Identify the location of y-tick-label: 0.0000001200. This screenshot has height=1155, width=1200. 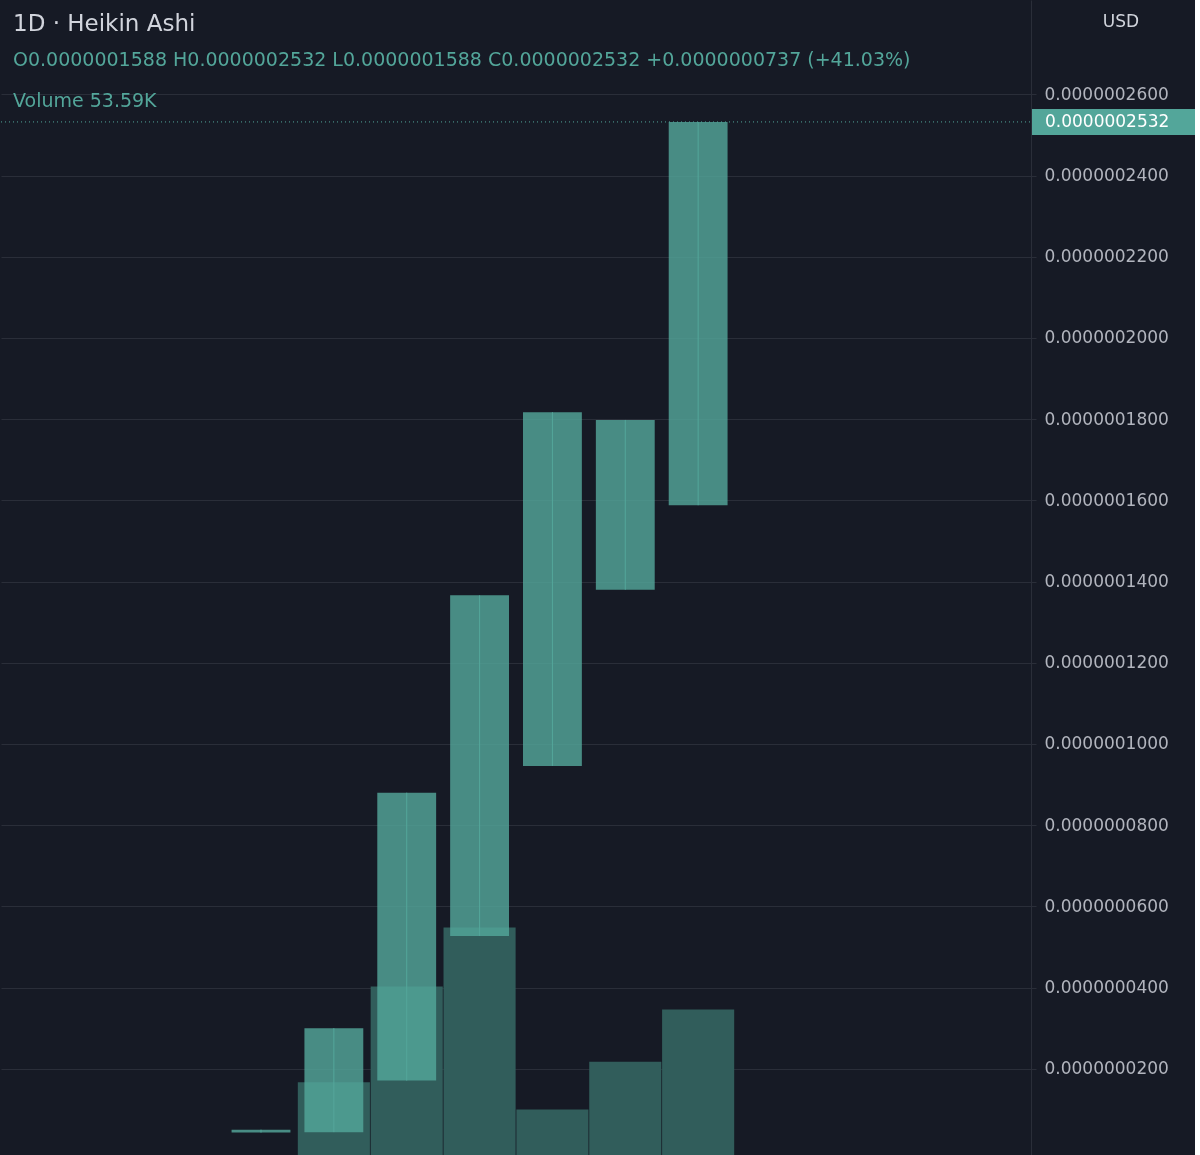
(1106, 662).